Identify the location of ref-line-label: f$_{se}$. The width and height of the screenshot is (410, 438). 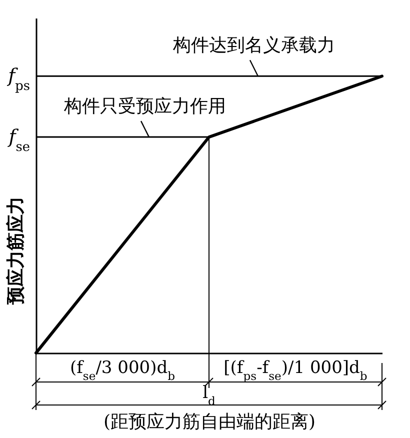
(18, 140).